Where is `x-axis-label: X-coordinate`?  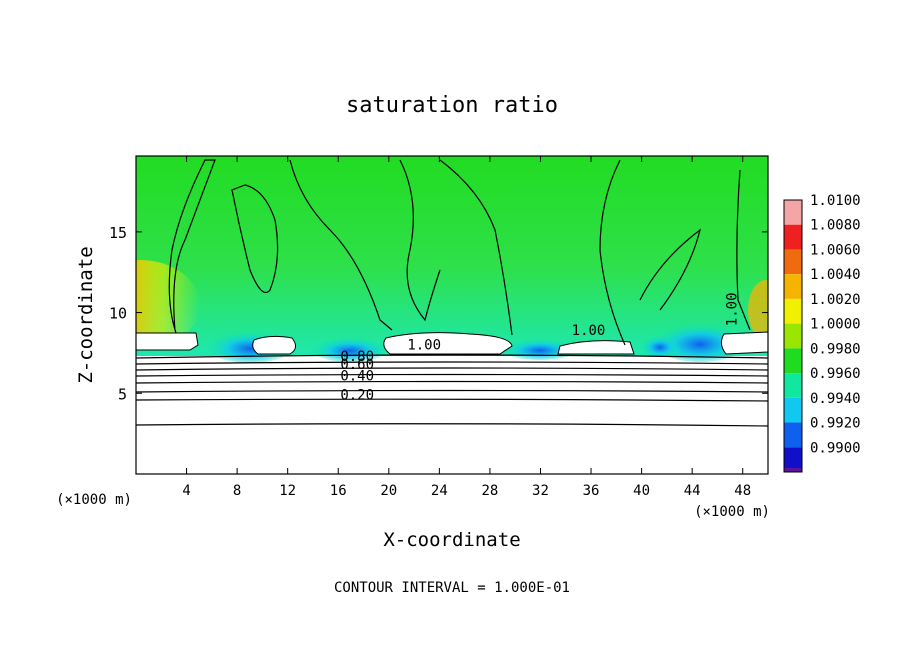
x-axis-label: X-coordinate is located at coordinates (451, 540).